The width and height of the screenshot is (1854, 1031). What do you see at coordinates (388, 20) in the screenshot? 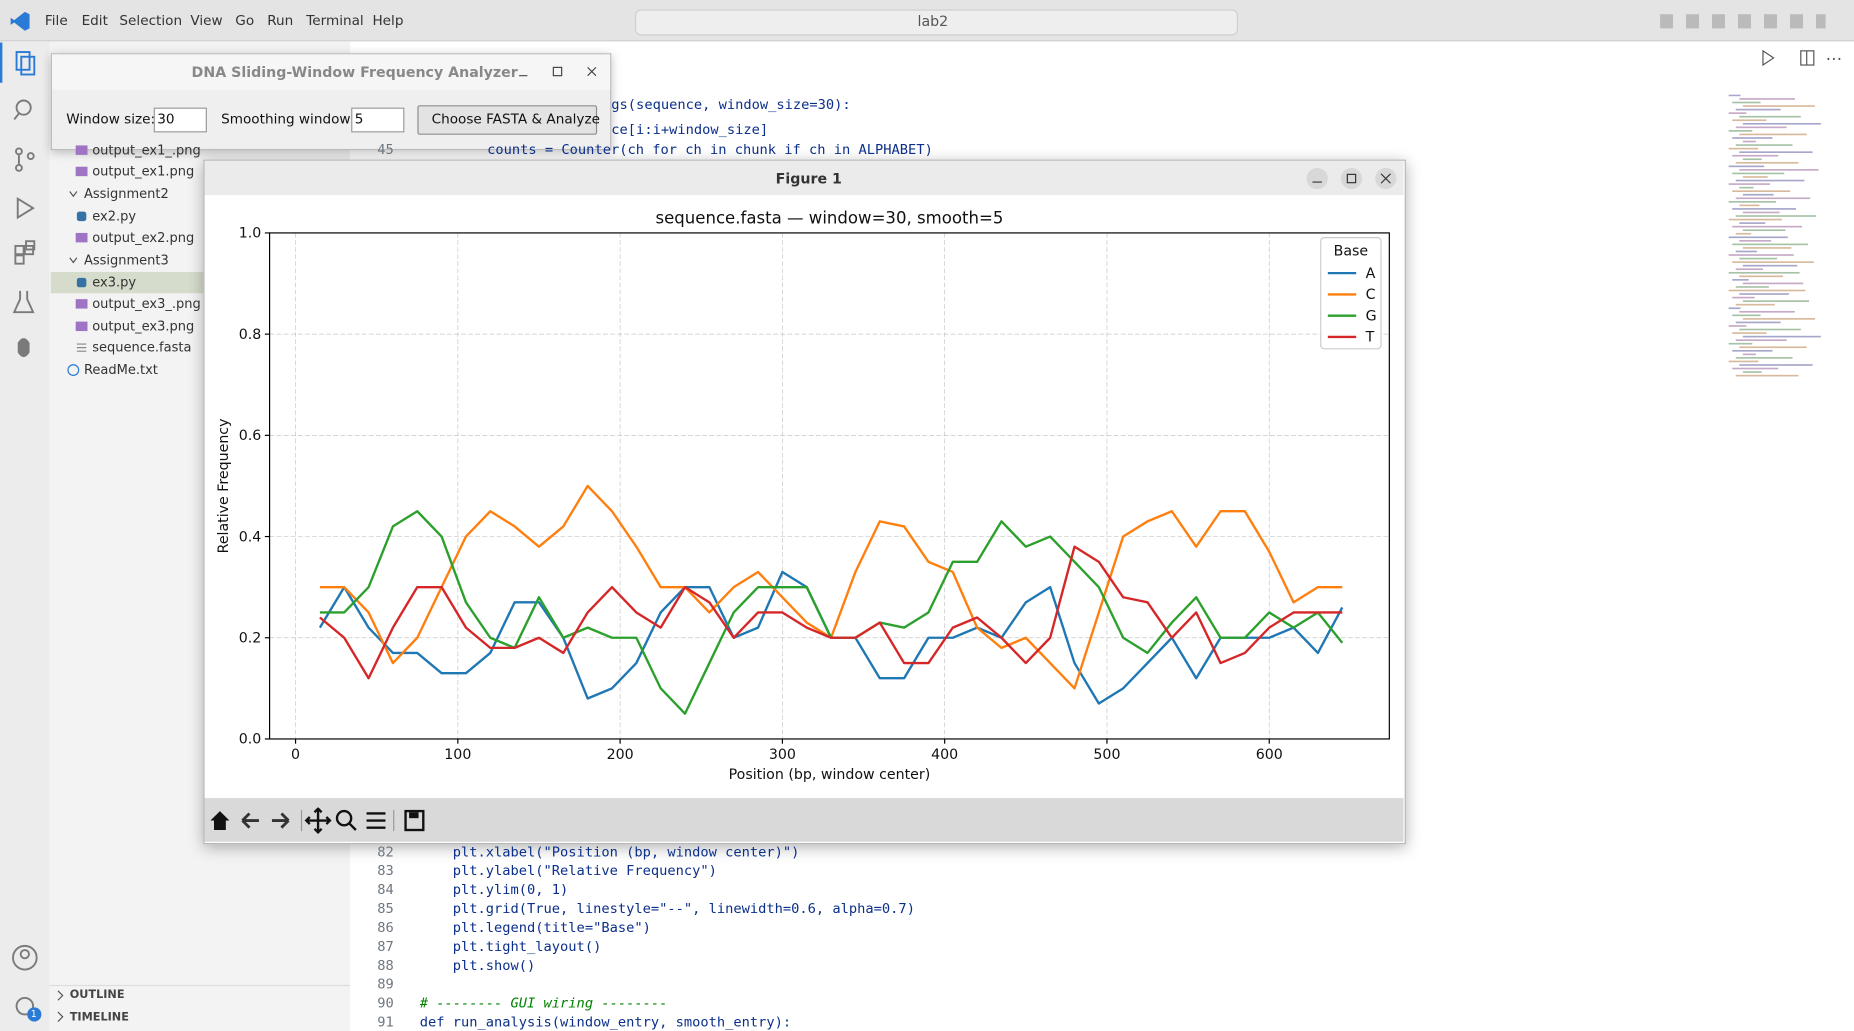
I see `menu-item: Help` at bounding box center [388, 20].